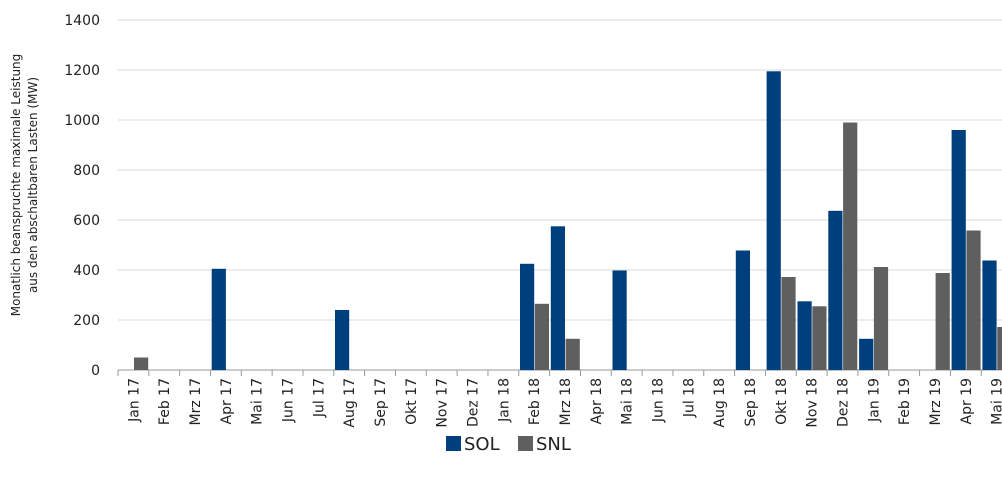  What do you see at coordinates (844, 402) in the screenshot?
I see `x-tick-label: Dez 18` at bounding box center [844, 402].